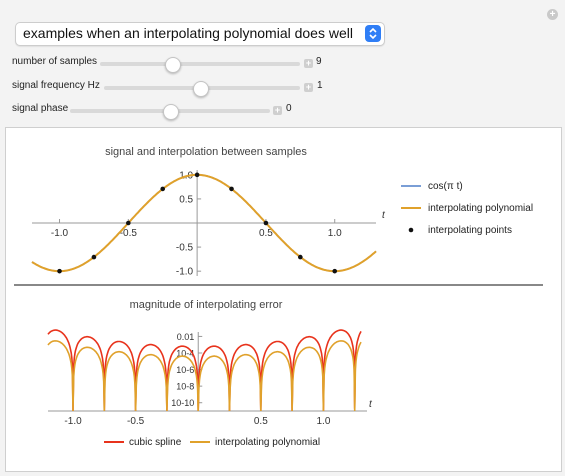  Describe the element at coordinates (185, 354) in the screenshot. I see `bottom-y-tick-label: 10-4` at that location.